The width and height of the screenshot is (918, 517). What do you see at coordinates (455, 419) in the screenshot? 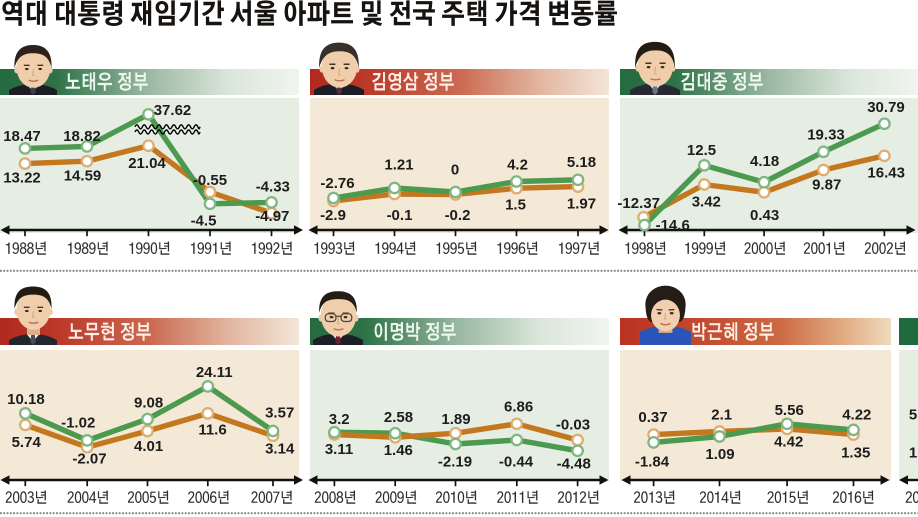
I see `svg-text: 1.89` at bounding box center [455, 419].